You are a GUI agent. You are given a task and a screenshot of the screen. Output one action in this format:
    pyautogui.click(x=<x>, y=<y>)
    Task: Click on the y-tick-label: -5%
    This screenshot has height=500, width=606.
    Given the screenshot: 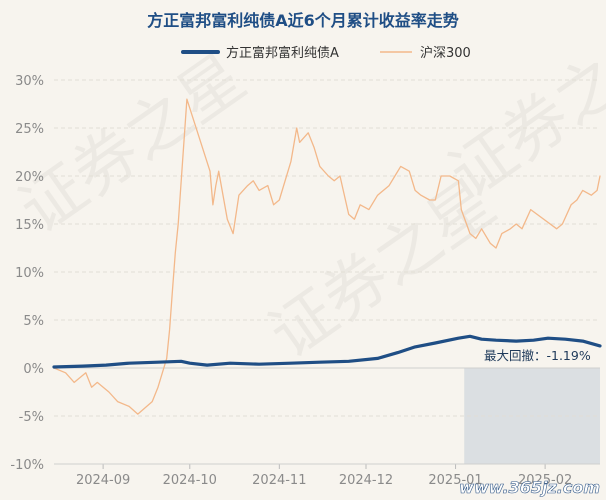 What is the action you would take?
    pyautogui.click(x=31, y=417)
    